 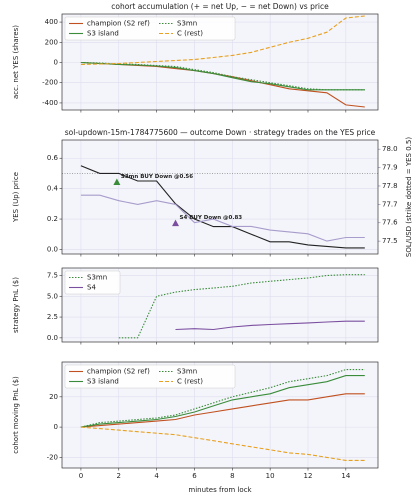 What do you see at coordinates (51, 42) in the screenshot?
I see `y-tick-label: 200` at bounding box center [51, 42].